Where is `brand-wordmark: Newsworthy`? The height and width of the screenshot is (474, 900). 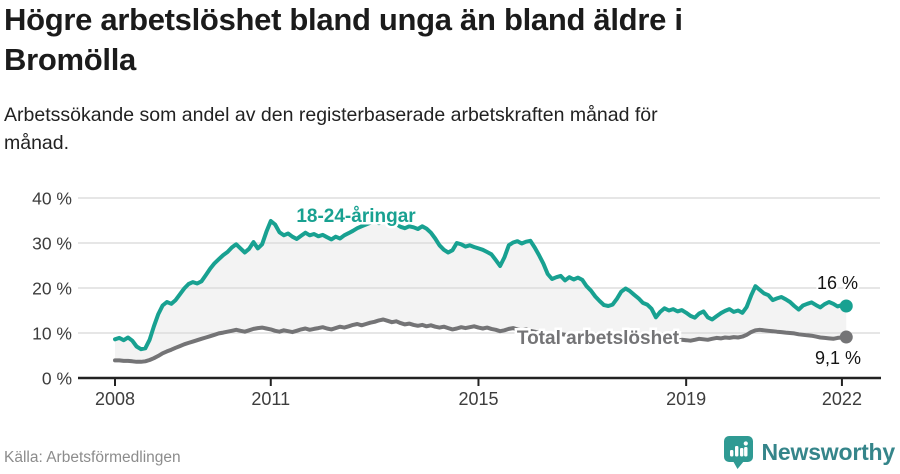 brand-wordmark: Newsworthy is located at coordinates (828, 451).